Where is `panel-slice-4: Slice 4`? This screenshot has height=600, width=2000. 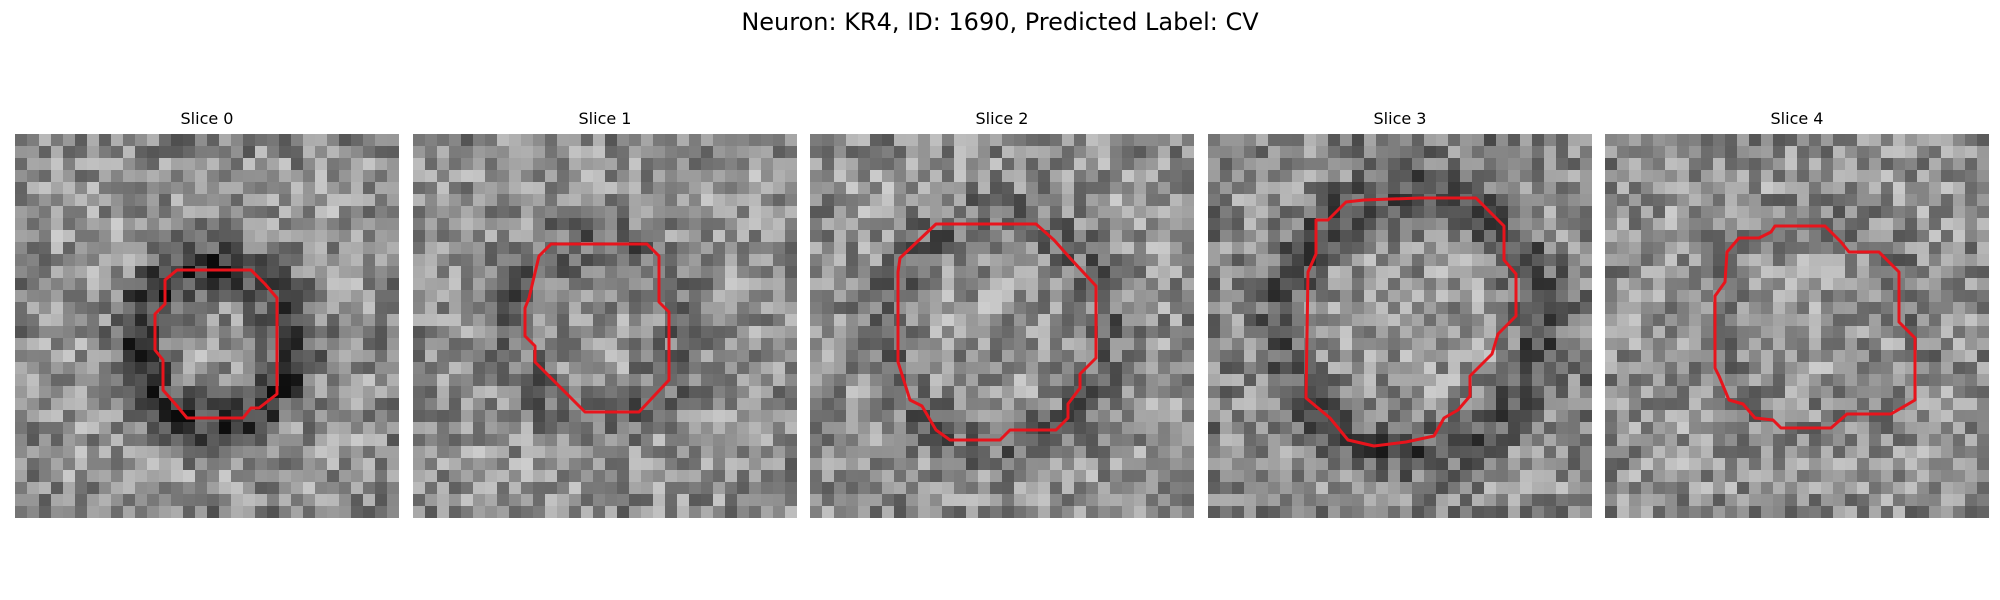 panel-slice-4: Slice 4 is located at coordinates (1797, 313).